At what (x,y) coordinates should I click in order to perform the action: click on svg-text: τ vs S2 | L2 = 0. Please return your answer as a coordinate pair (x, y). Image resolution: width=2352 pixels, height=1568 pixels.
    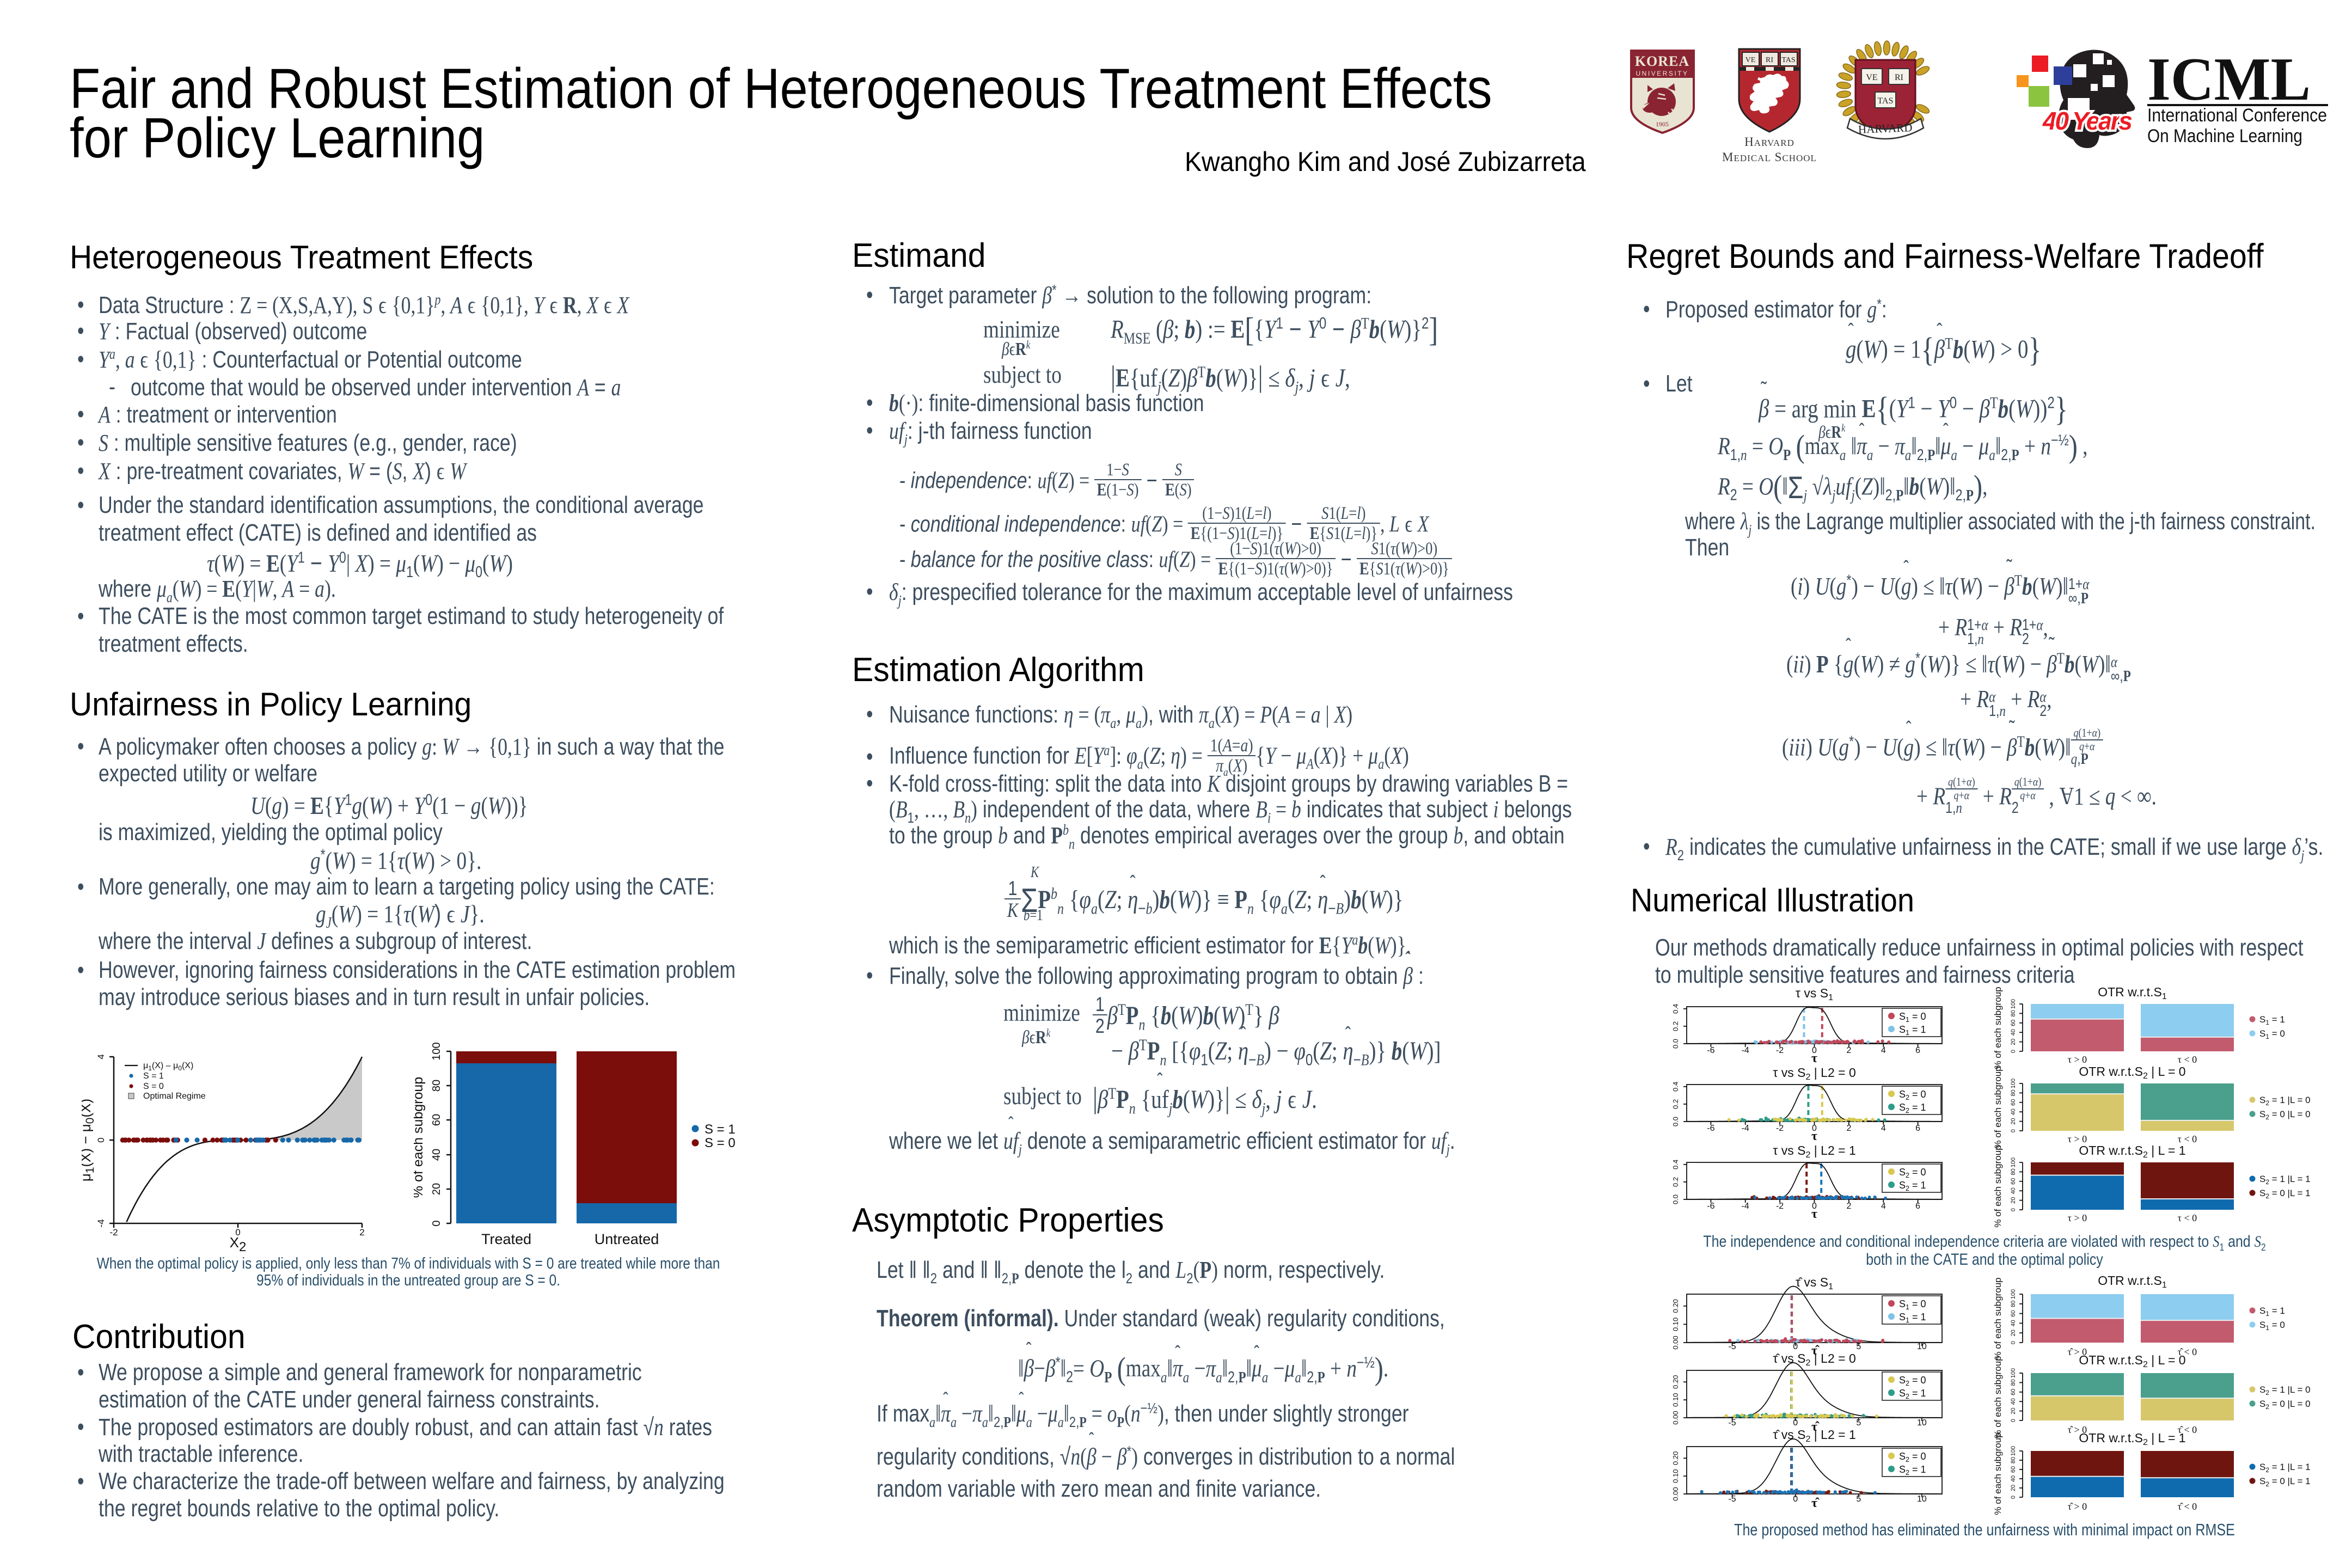
    Looking at the image, I should click on (1814, 1073).